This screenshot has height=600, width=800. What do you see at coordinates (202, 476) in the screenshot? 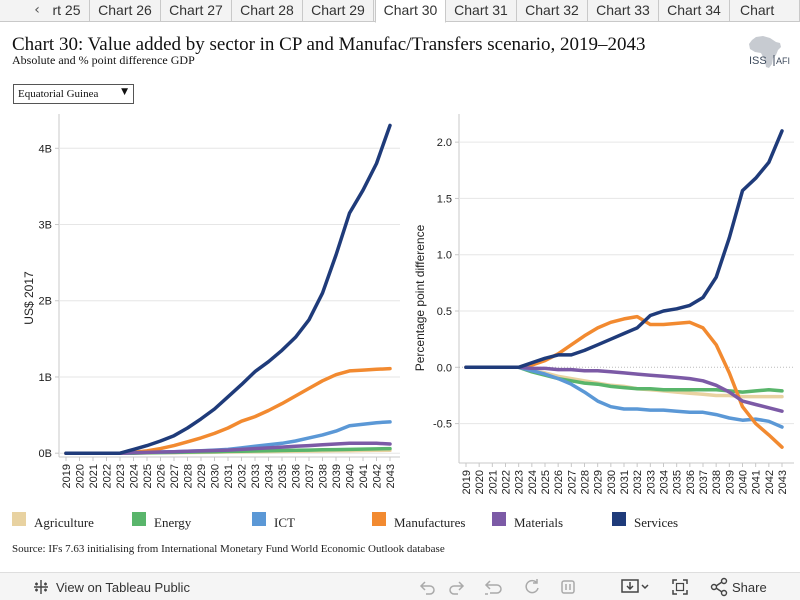
I see `left-x-tick-label: 2029` at bounding box center [202, 476].